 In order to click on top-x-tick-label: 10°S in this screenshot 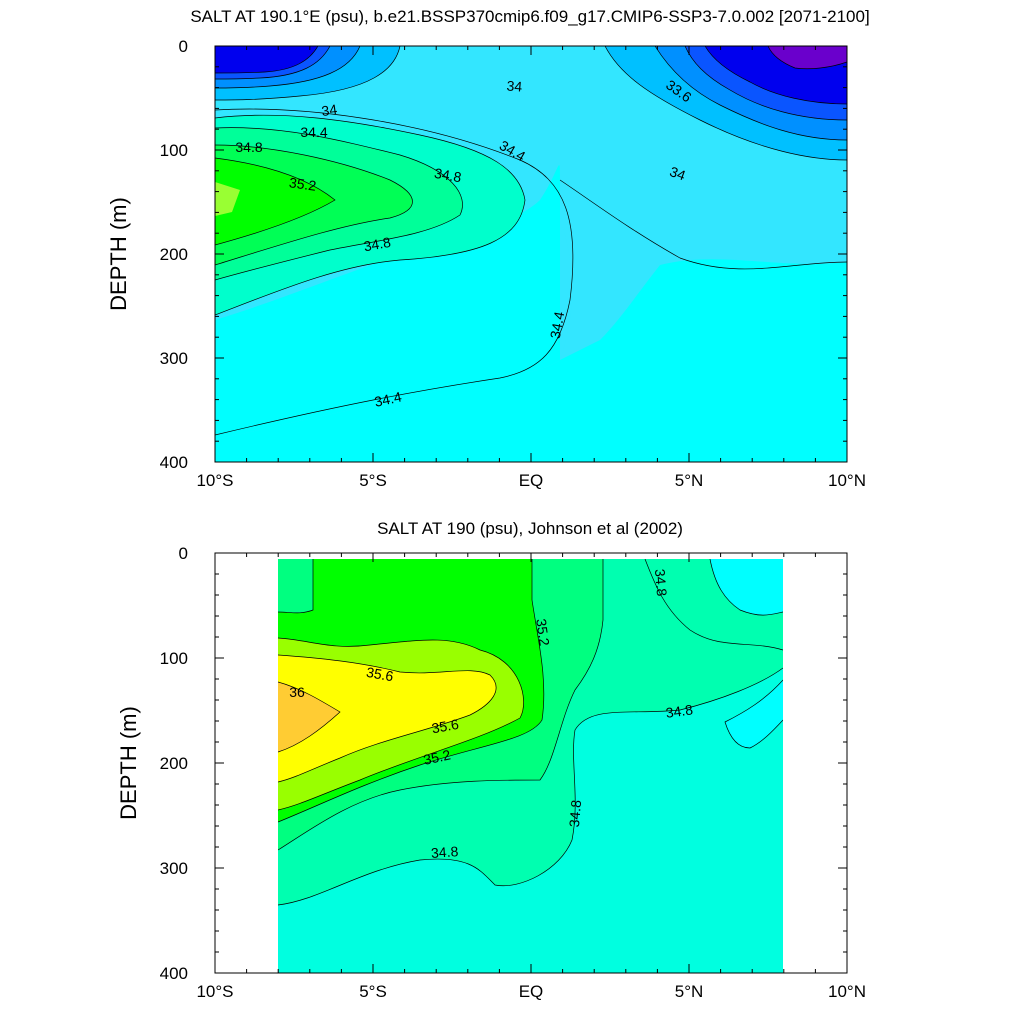, I will do `click(214, 480)`.